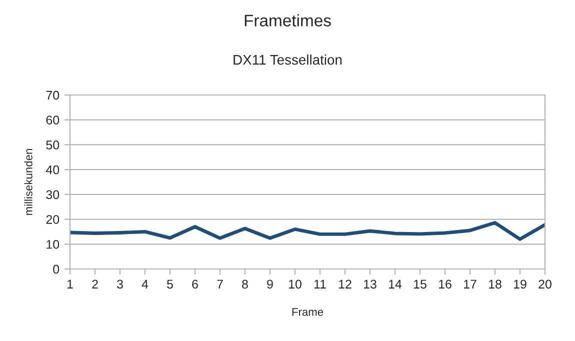  I want to click on x-tick-label: 10, so click(295, 284).